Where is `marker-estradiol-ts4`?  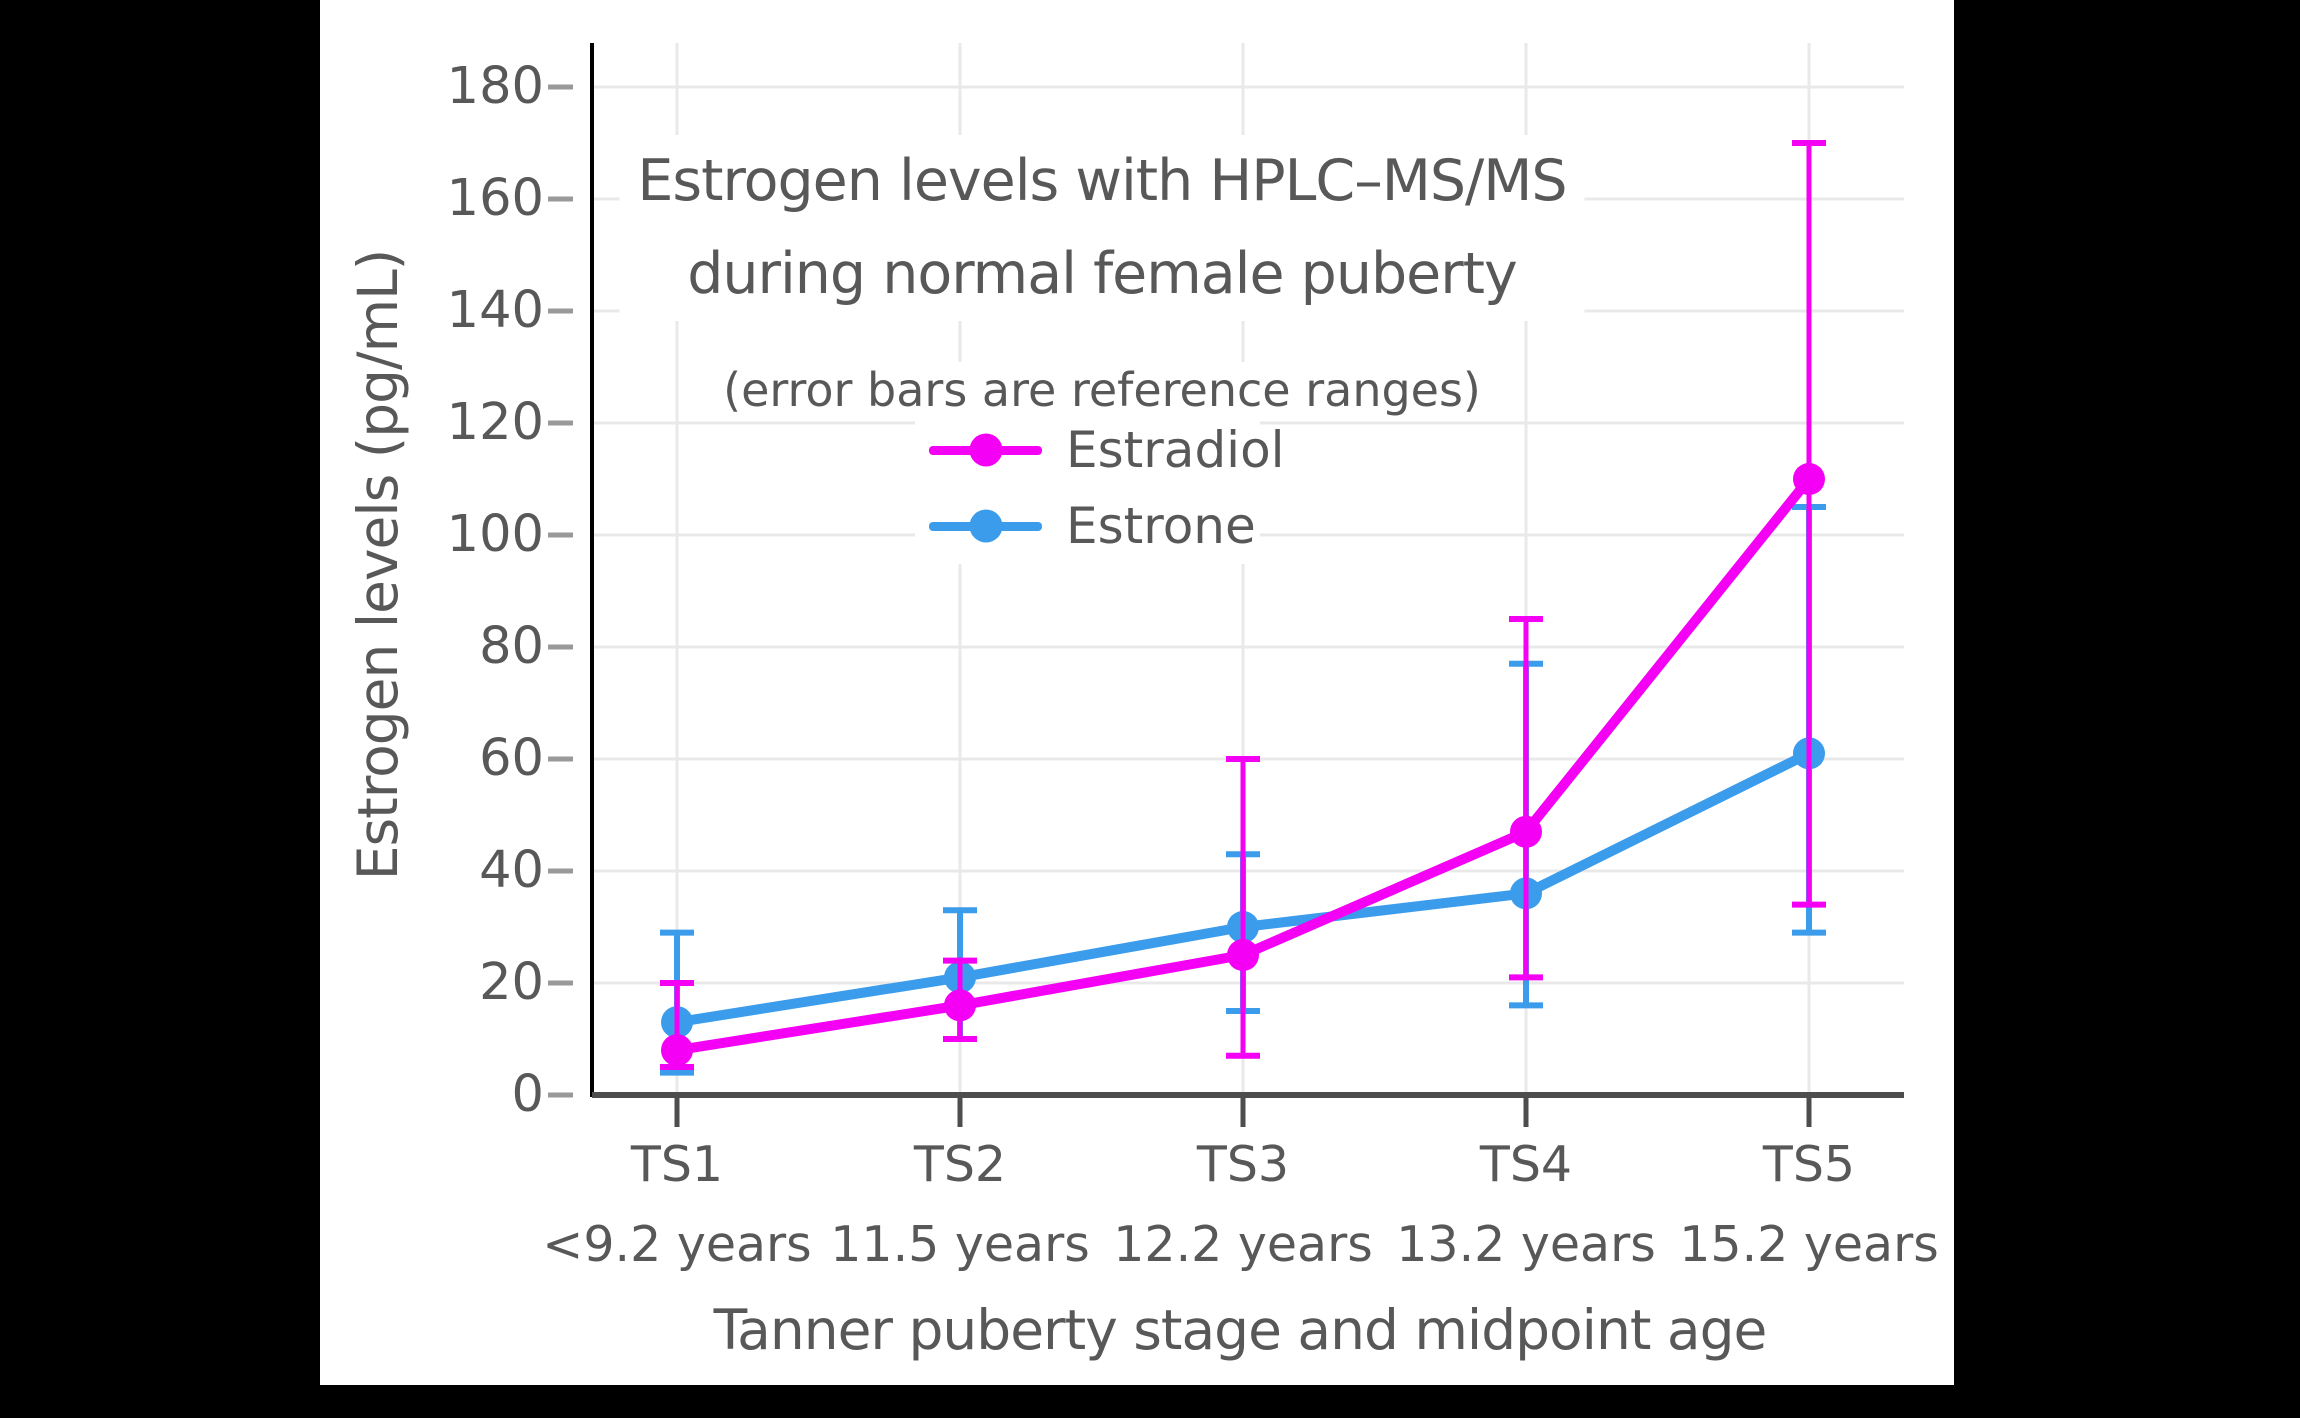
marker-estradiol-ts4 is located at coordinates (1526, 831).